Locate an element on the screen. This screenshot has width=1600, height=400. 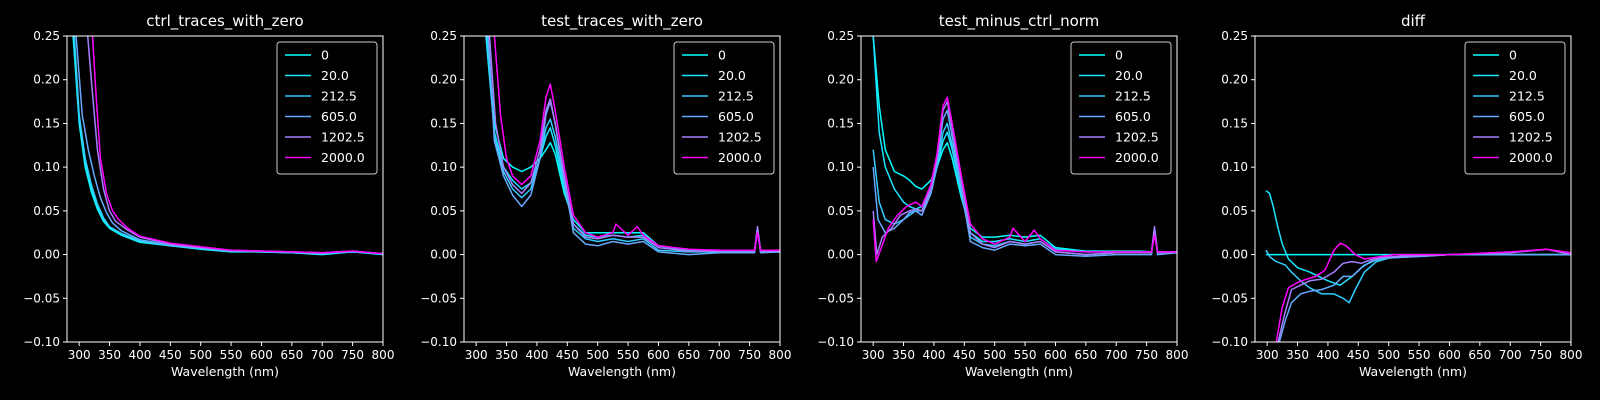
legend-label: 1202.5 is located at coordinates (1531, 137).